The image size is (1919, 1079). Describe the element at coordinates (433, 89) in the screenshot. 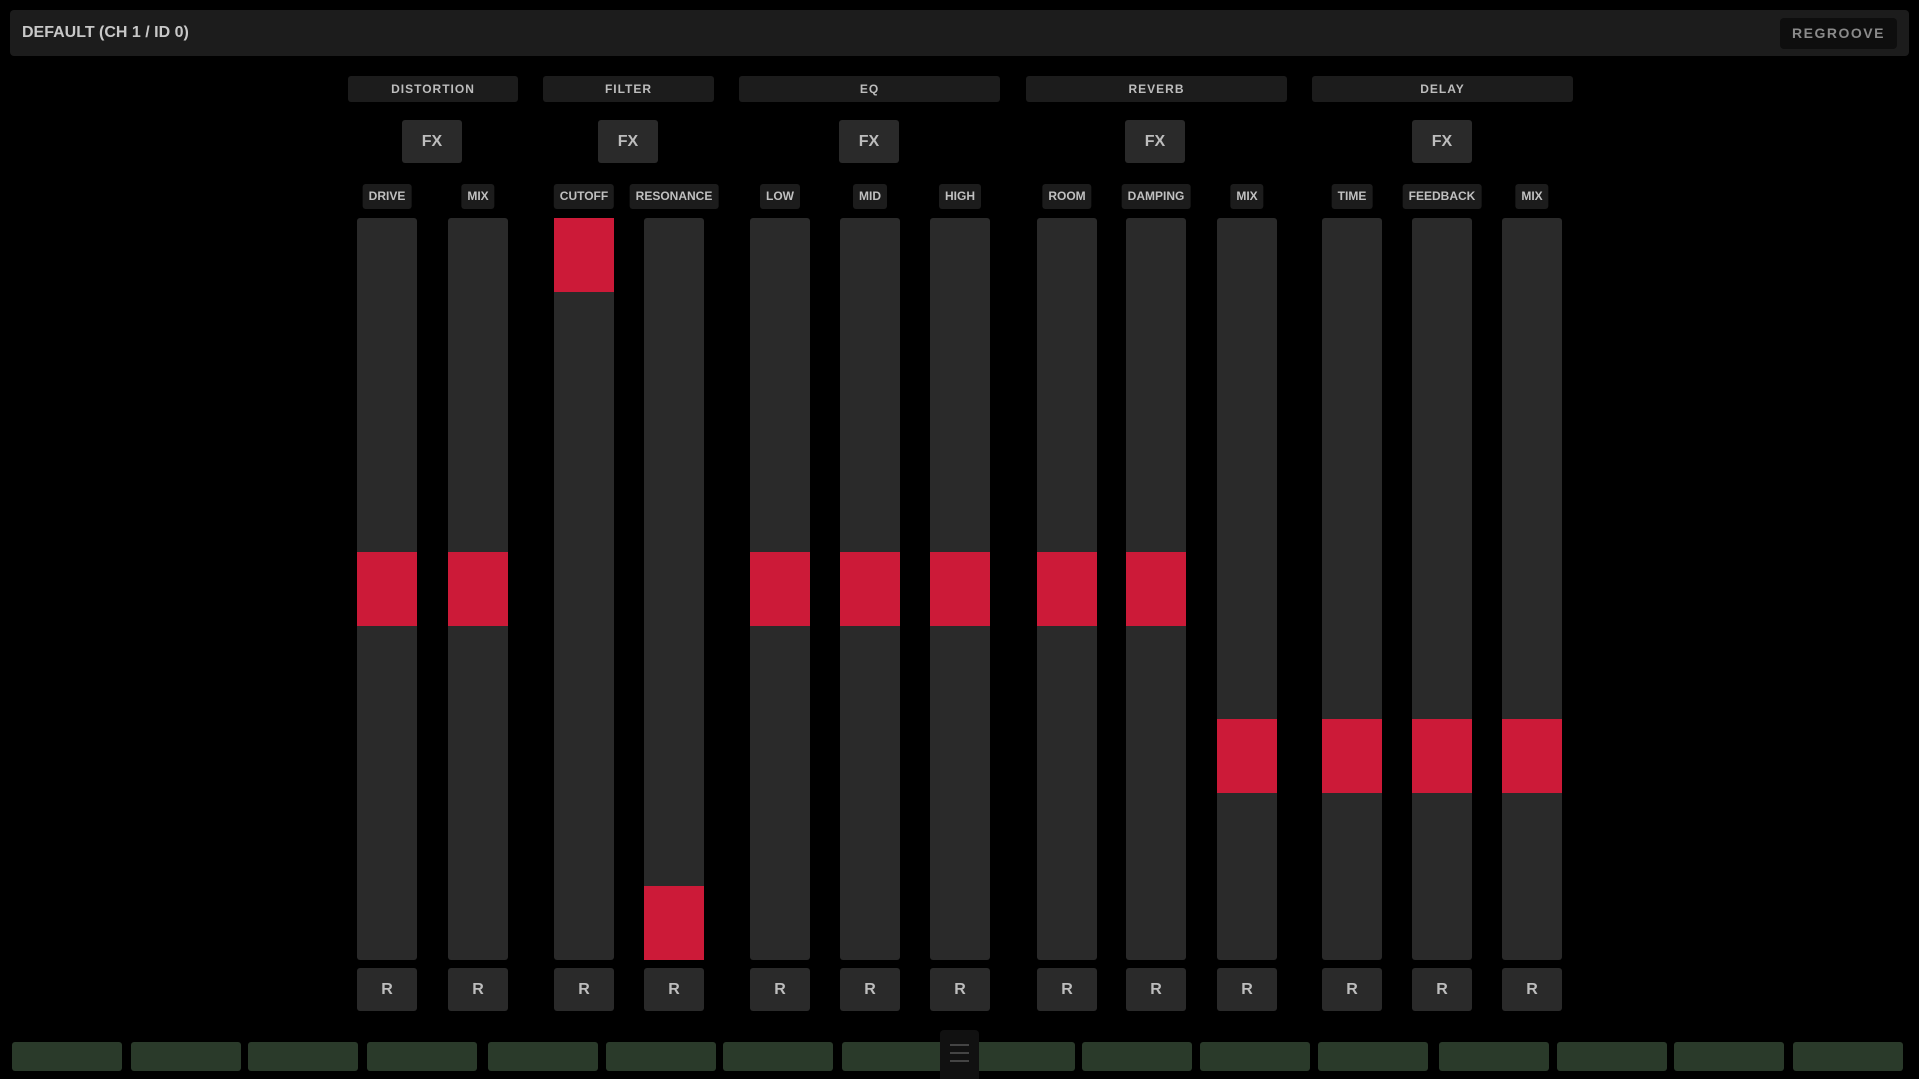

I see `group-label-distortion: DISTORTION` at that location.